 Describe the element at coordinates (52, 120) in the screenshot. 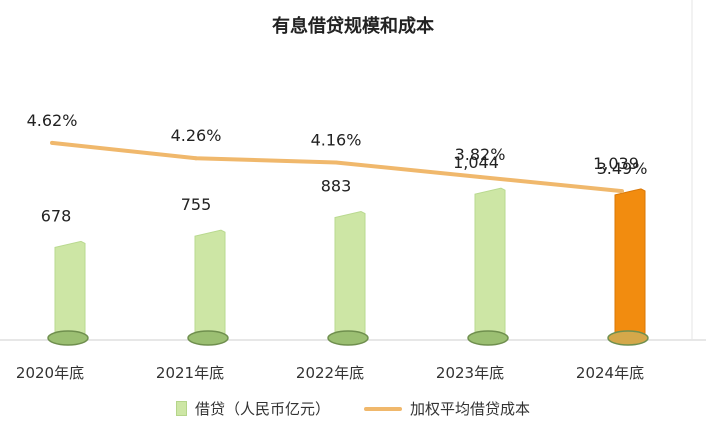

I see `line-value-label-0: 4.62%` at that location.